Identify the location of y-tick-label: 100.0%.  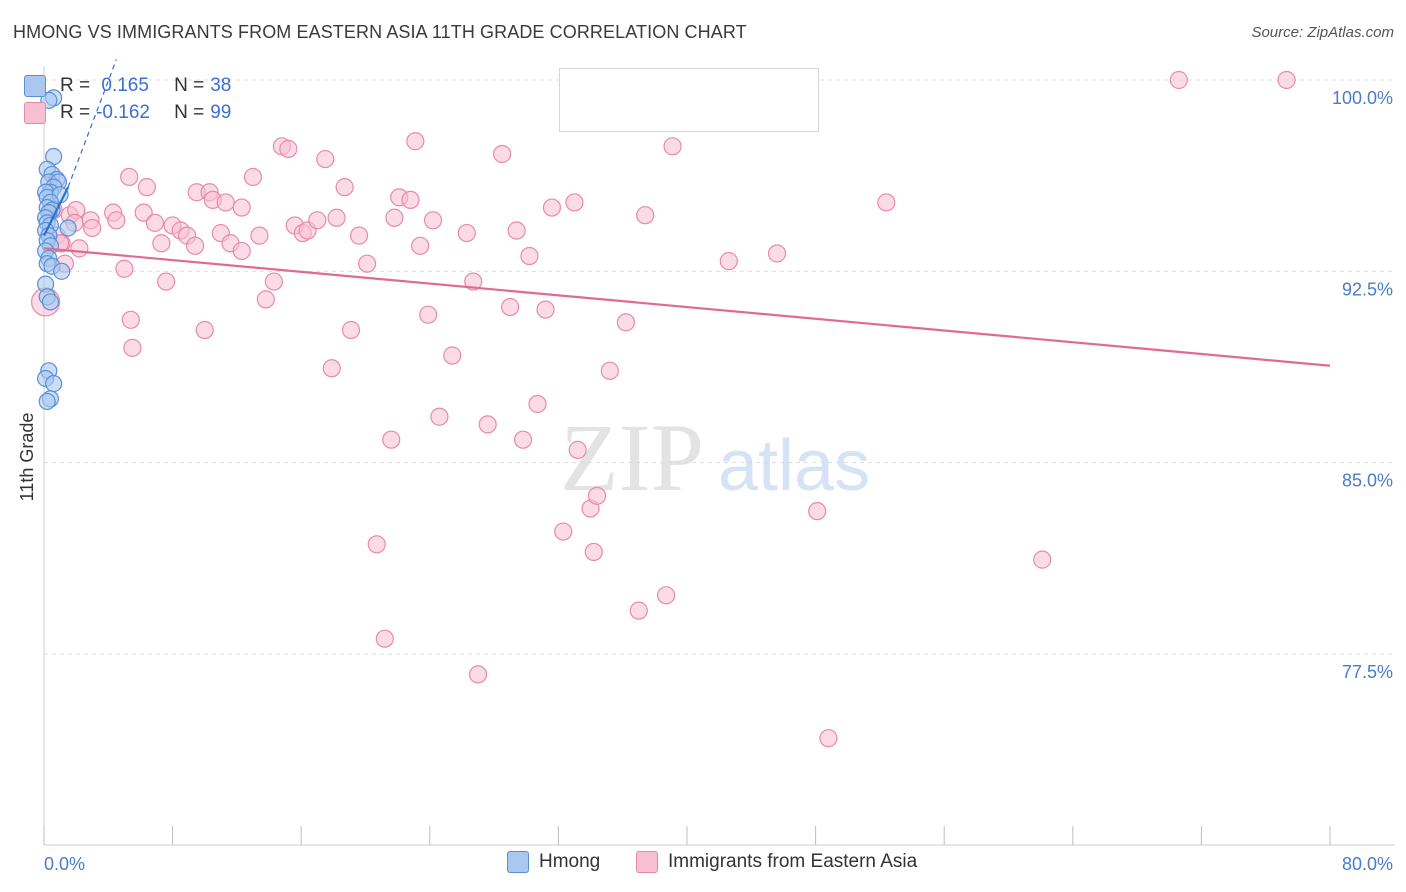
(1362, 98).